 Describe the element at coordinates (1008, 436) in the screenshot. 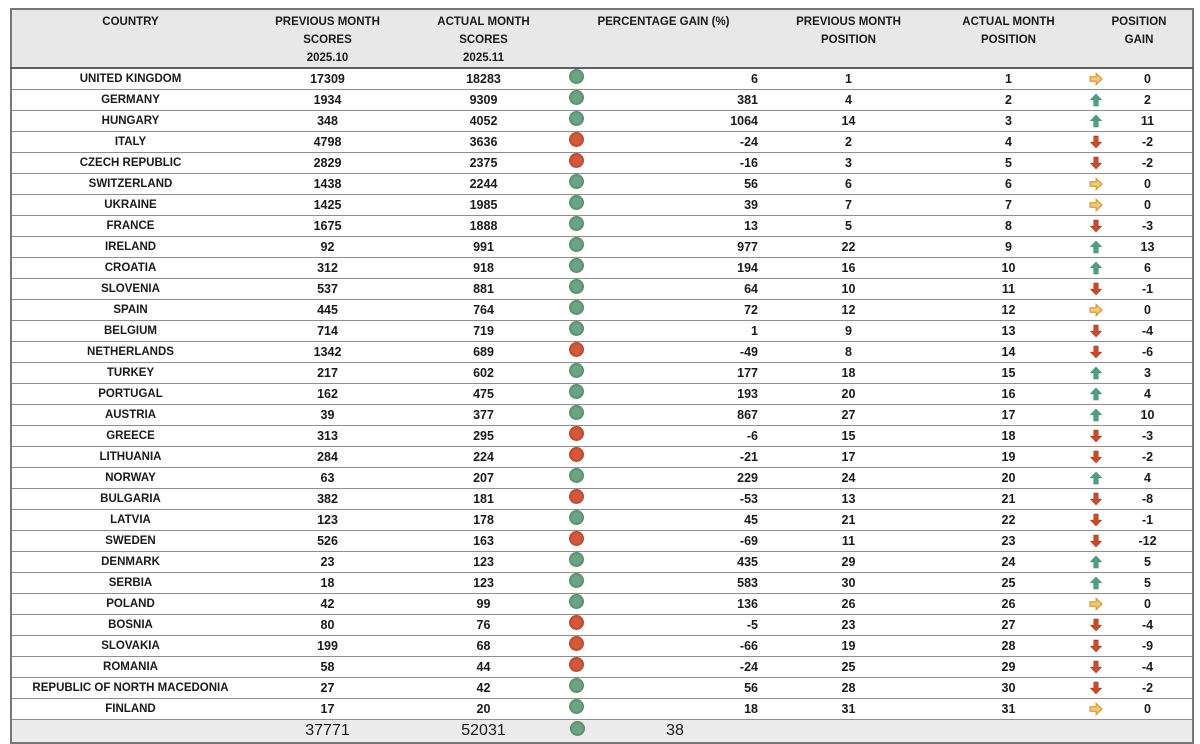

I see `cell-actual-position: 18` at that location.